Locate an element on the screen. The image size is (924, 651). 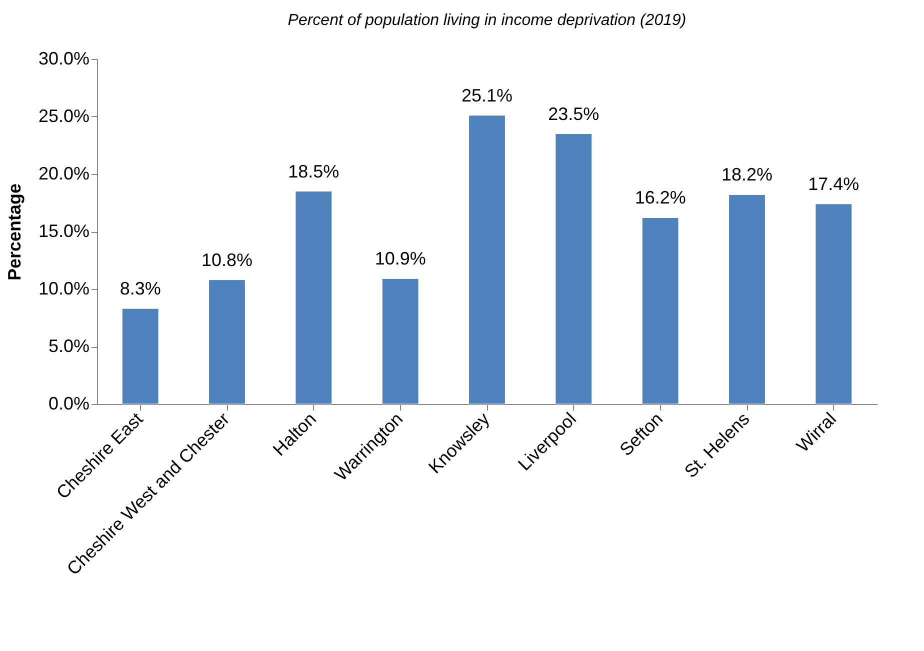
data-label: 17.4% is located at coordinates (834, 184).